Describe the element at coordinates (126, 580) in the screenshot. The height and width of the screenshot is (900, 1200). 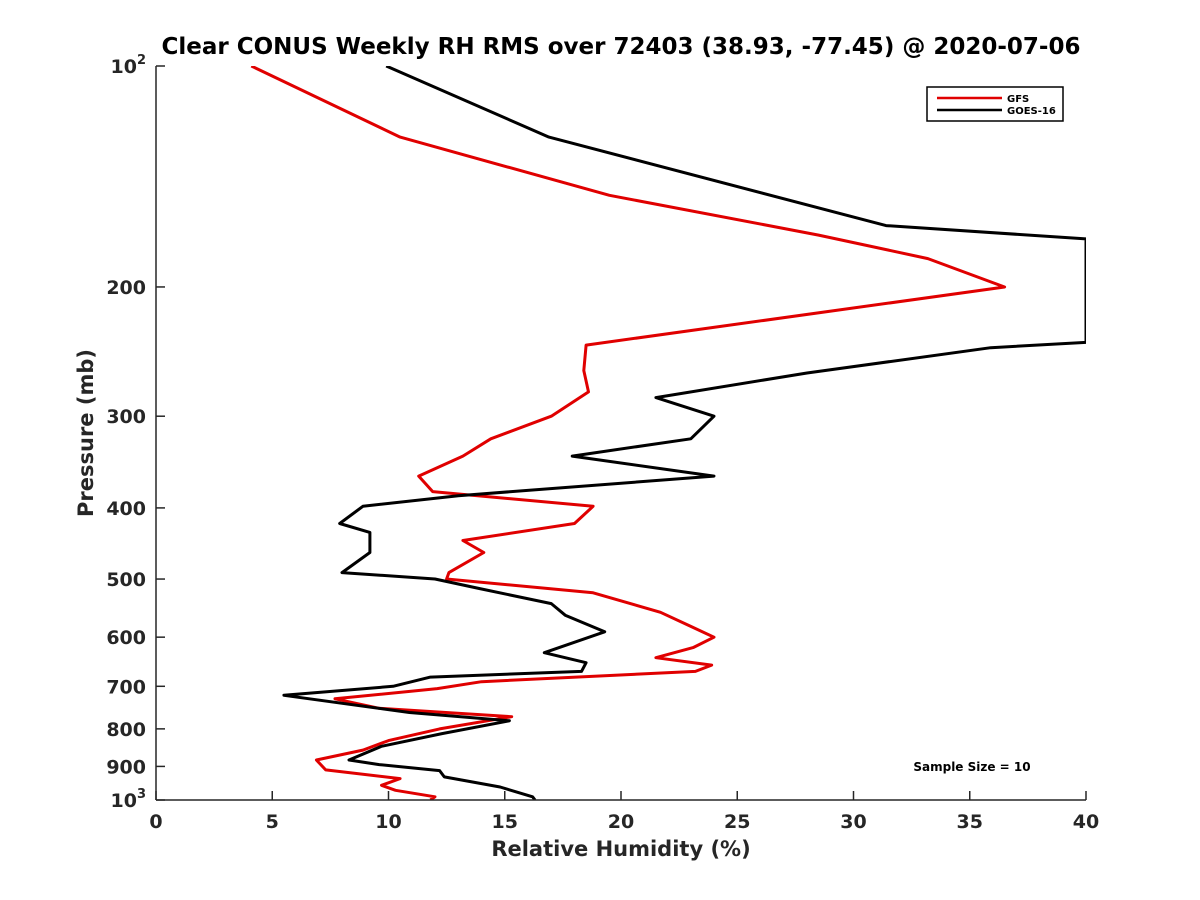
I see `y-tick-label: 500` at that location.